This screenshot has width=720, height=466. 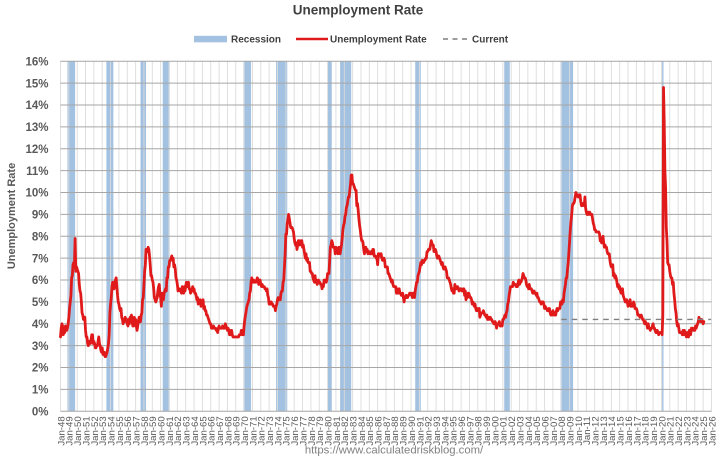 I want to click on svg-text: Jan-25, so click(x=704, y=430).